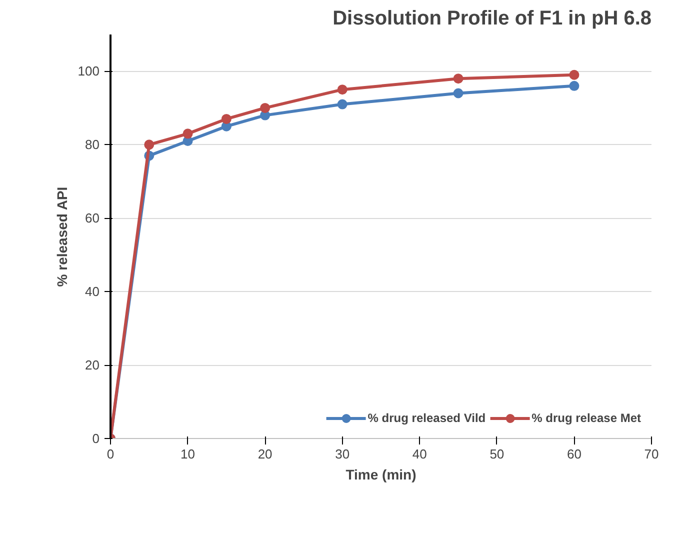 The height and width of the screenshot is (558, 686). What do you see at coordinates (419, 454) in the screenshot?
I see `x-tick-label: 40` at bounding box center [419, 454].